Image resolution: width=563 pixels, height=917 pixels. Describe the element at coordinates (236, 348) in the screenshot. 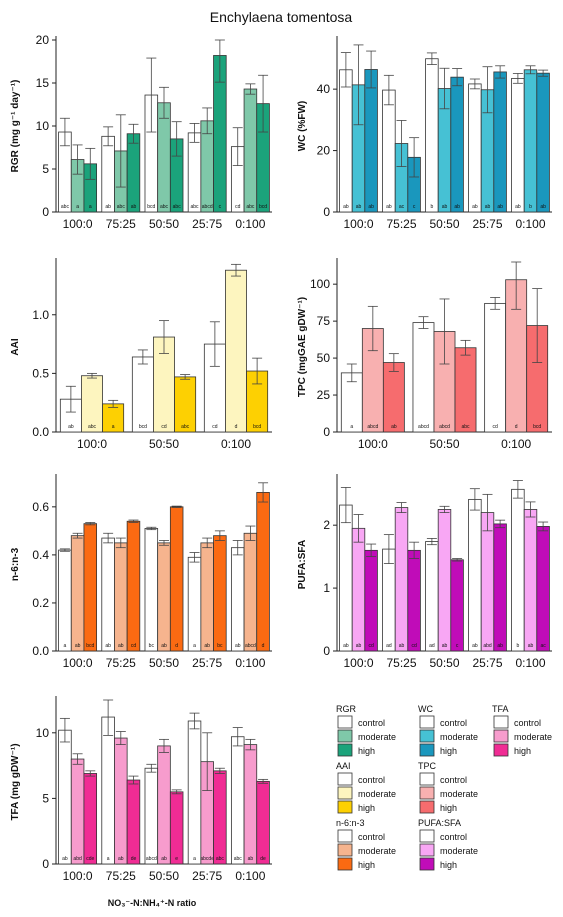

I see `category-group: cd d bcd` at that location.